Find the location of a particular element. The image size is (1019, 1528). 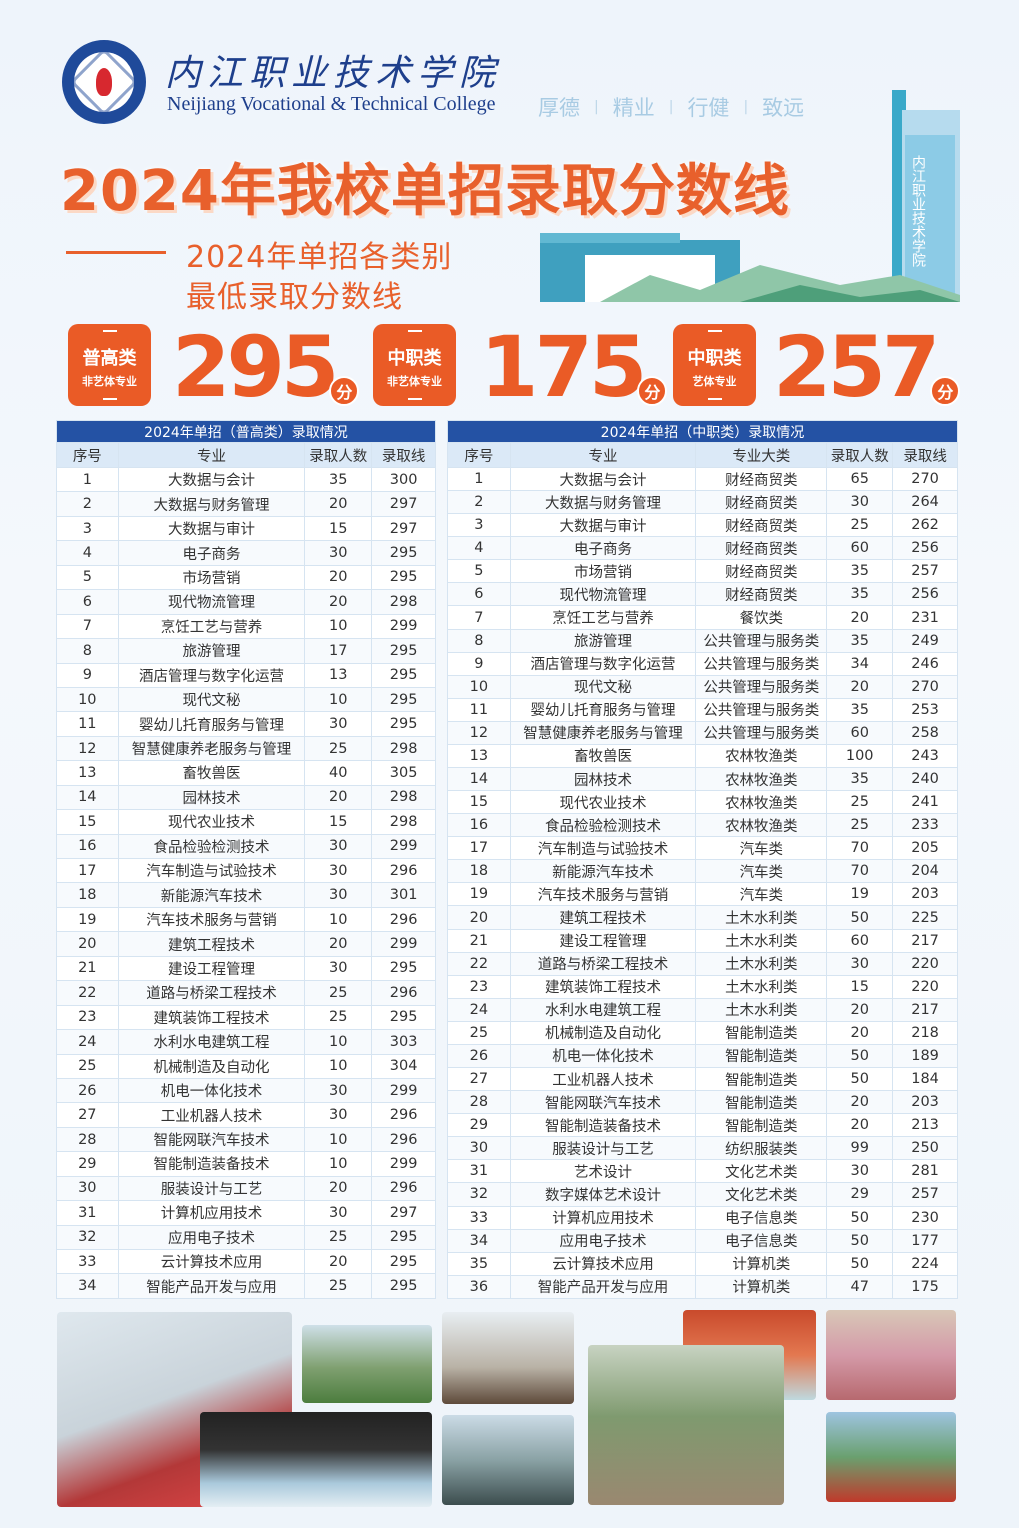

table-cell: 工业机器人技术 is located at coordinates (211, 1115).